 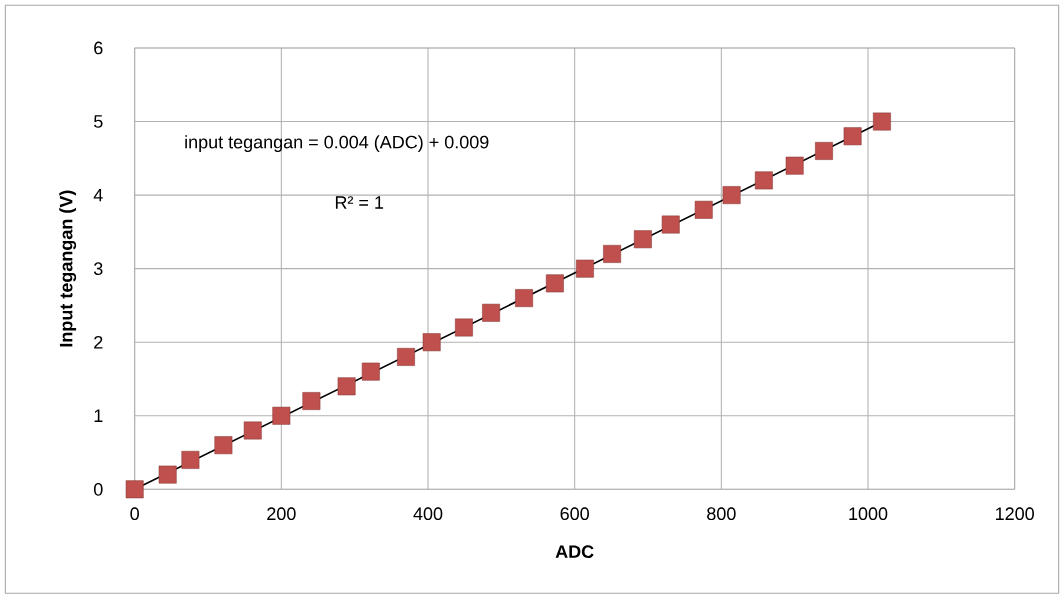 I want to click on x-tick-label: 1000, so click(x=868, y=514).